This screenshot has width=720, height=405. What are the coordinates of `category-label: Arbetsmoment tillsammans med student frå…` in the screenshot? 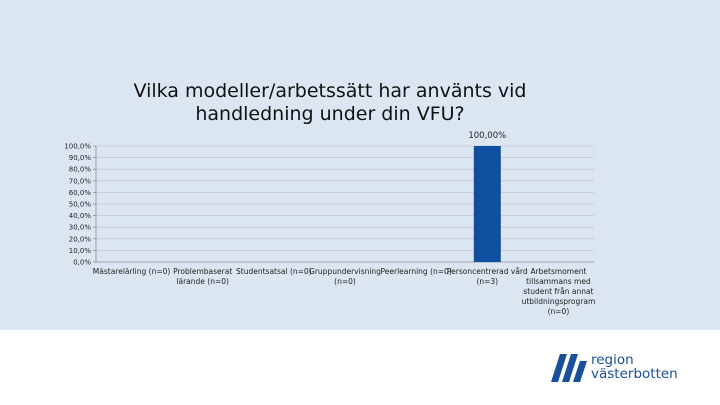 It's located at (558, 291).